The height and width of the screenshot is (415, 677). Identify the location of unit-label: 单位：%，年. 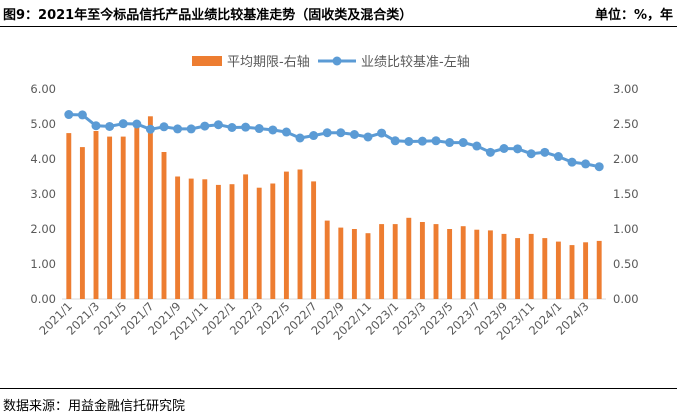
(633, 15).